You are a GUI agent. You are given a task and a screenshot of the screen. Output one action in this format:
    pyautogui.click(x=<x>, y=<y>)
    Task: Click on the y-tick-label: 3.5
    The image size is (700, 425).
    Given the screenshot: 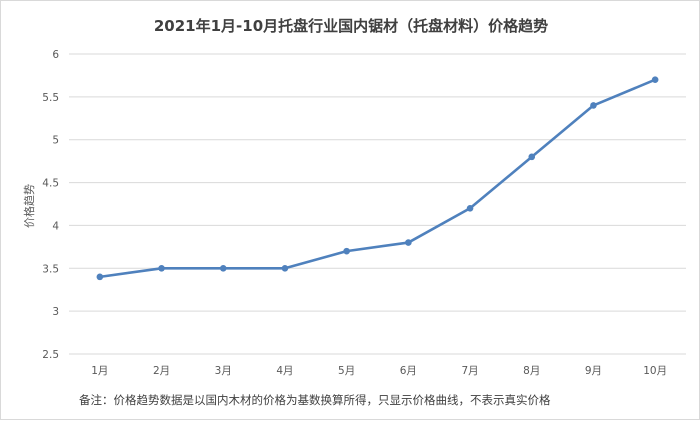 What is the action you would take?
    pyautogui.click(x=50, y=269)
    